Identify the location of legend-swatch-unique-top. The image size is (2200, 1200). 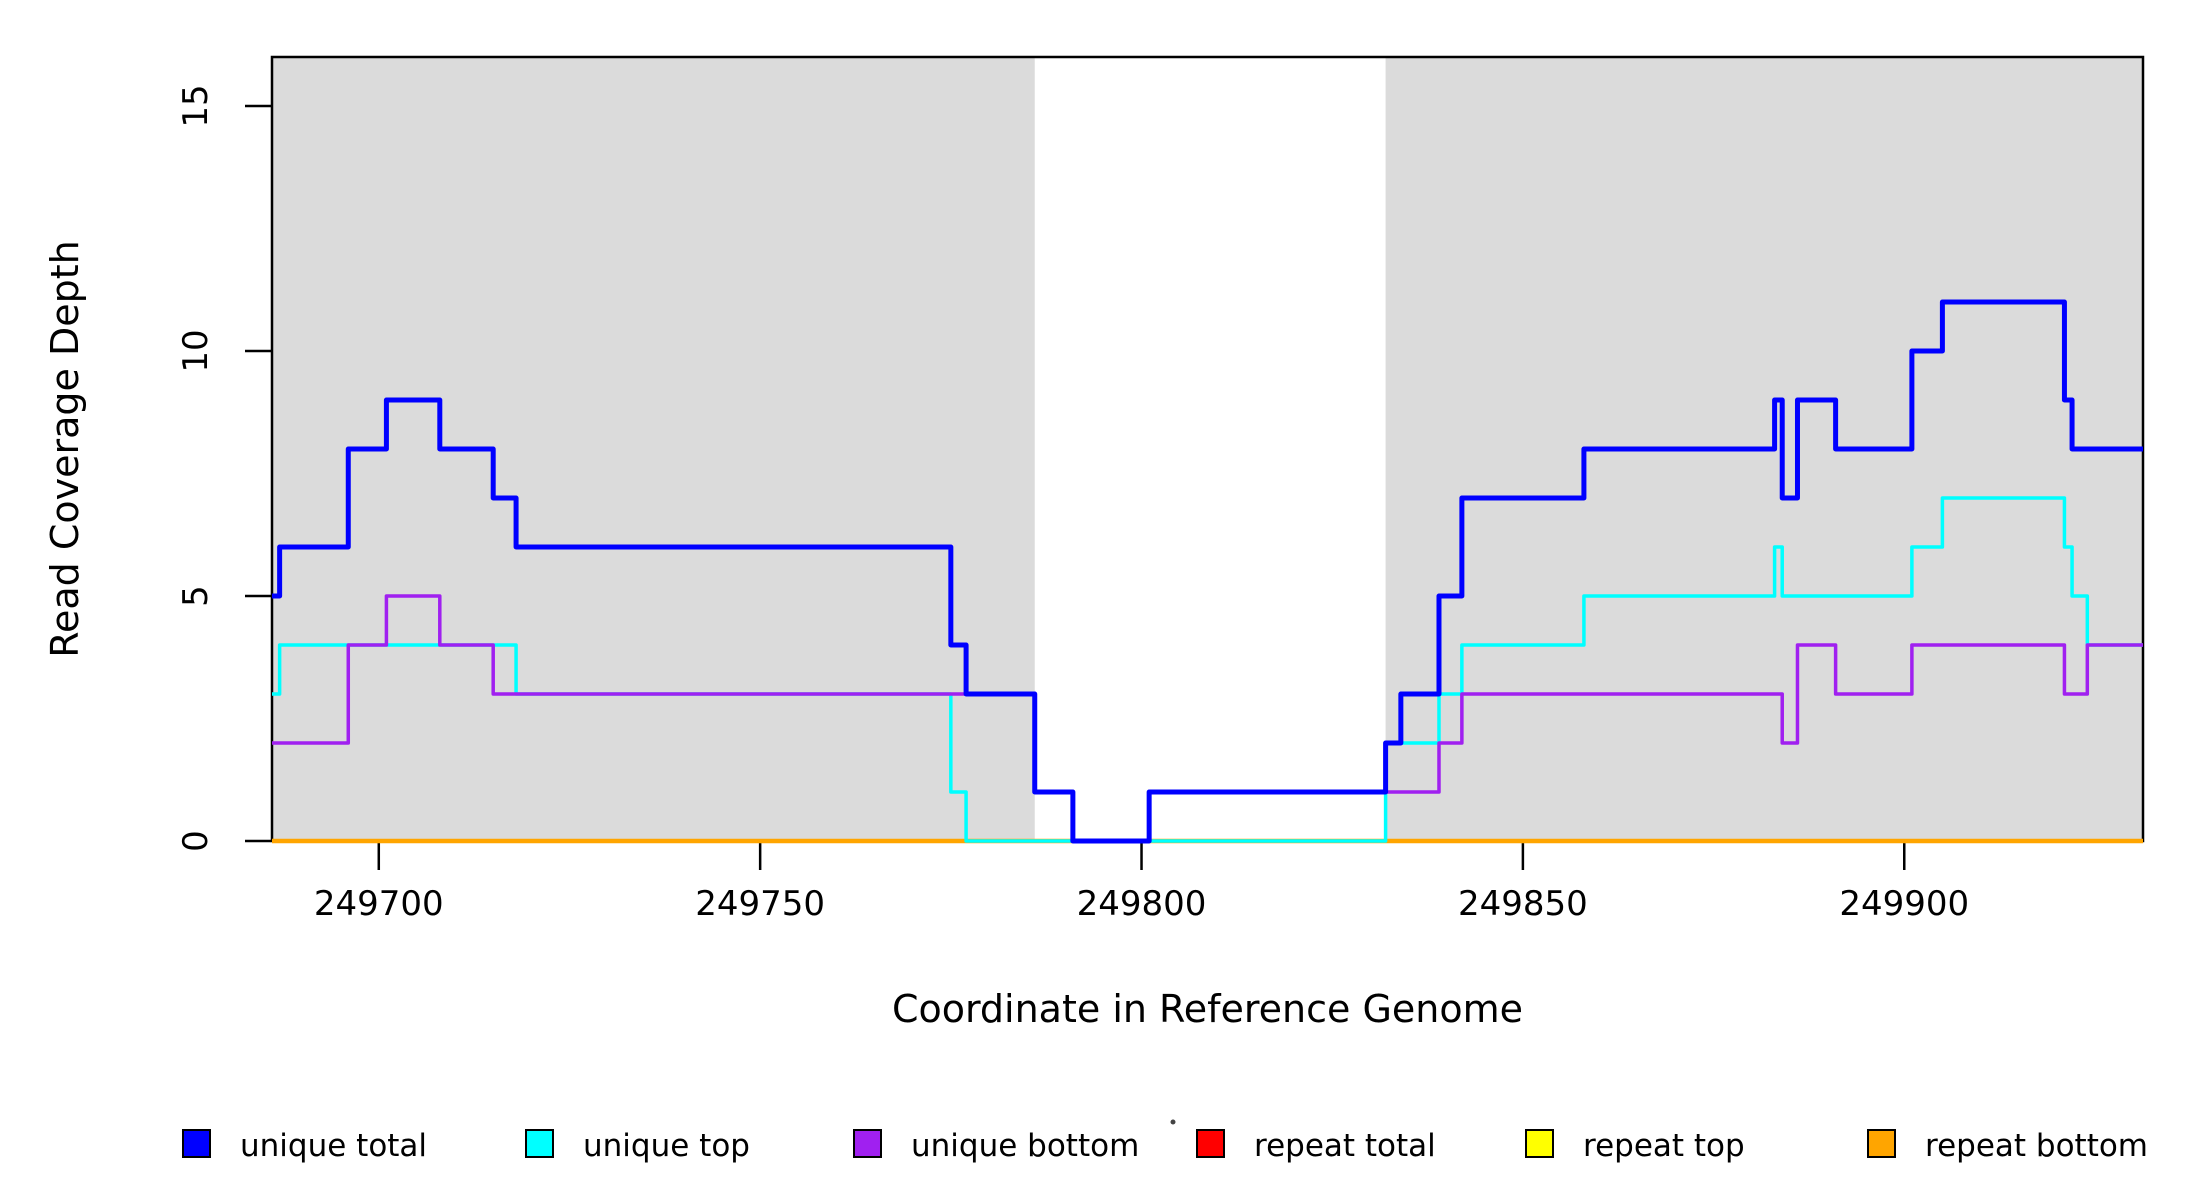
(539, 1143).